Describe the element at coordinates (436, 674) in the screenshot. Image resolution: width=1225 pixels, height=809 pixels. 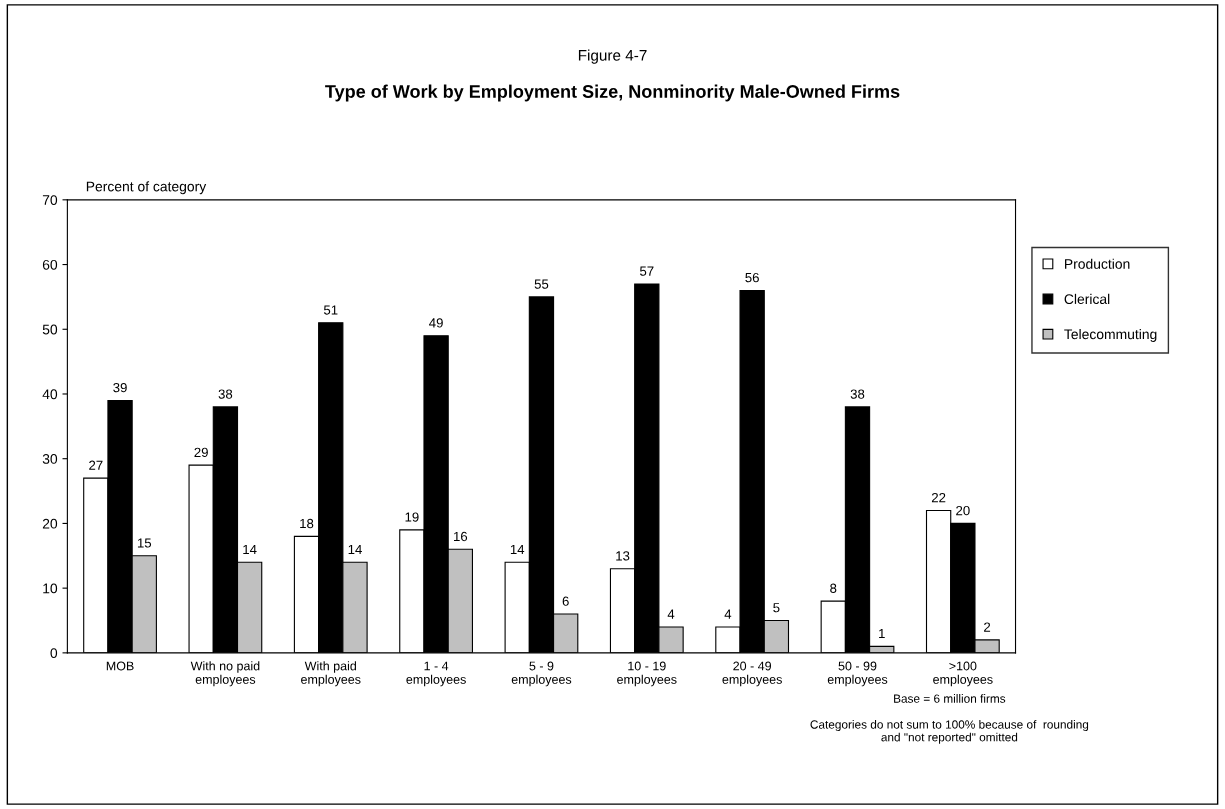
I see `x-tick-label: 1 - 4 employees` at that location.